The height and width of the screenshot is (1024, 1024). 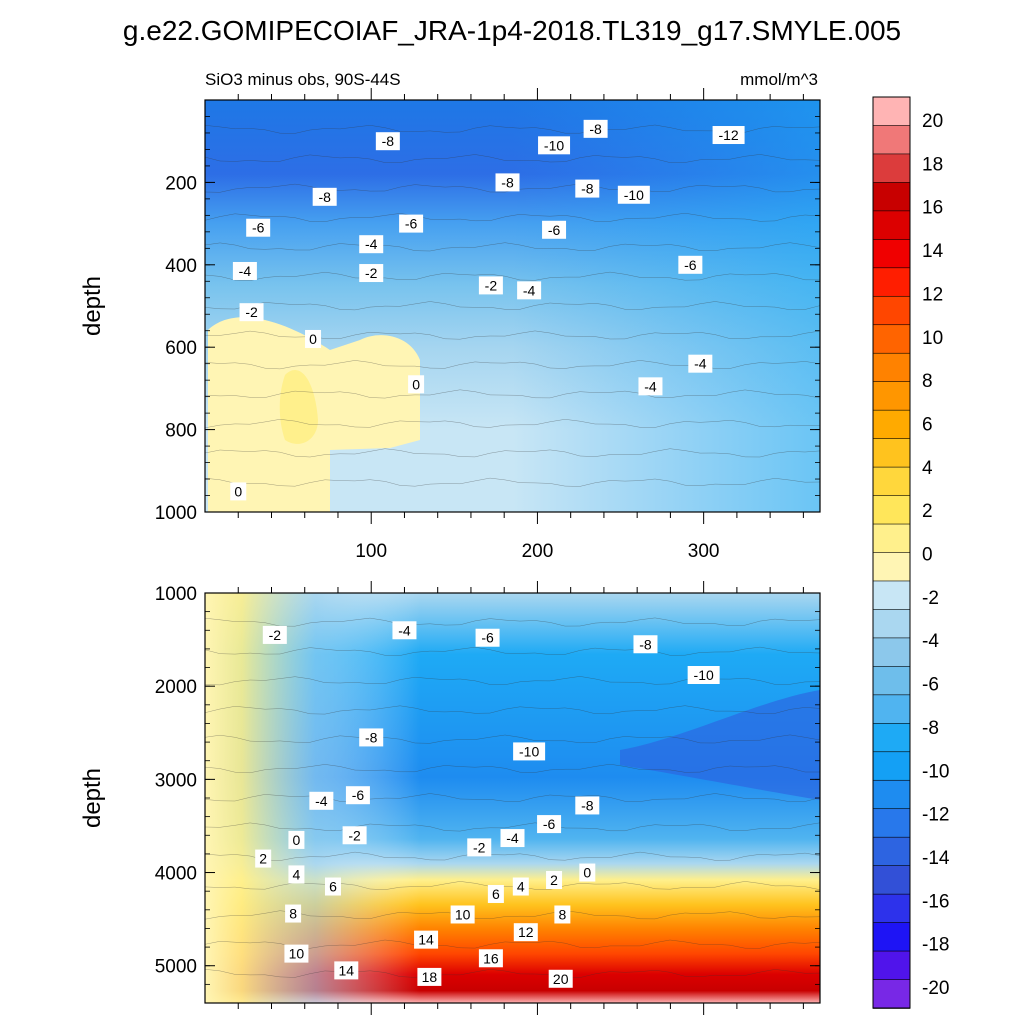 What do you see at coordinates (935, 771) in the screenshot?
I see `colorbar-label: -10` at bounding box center [935, 771].